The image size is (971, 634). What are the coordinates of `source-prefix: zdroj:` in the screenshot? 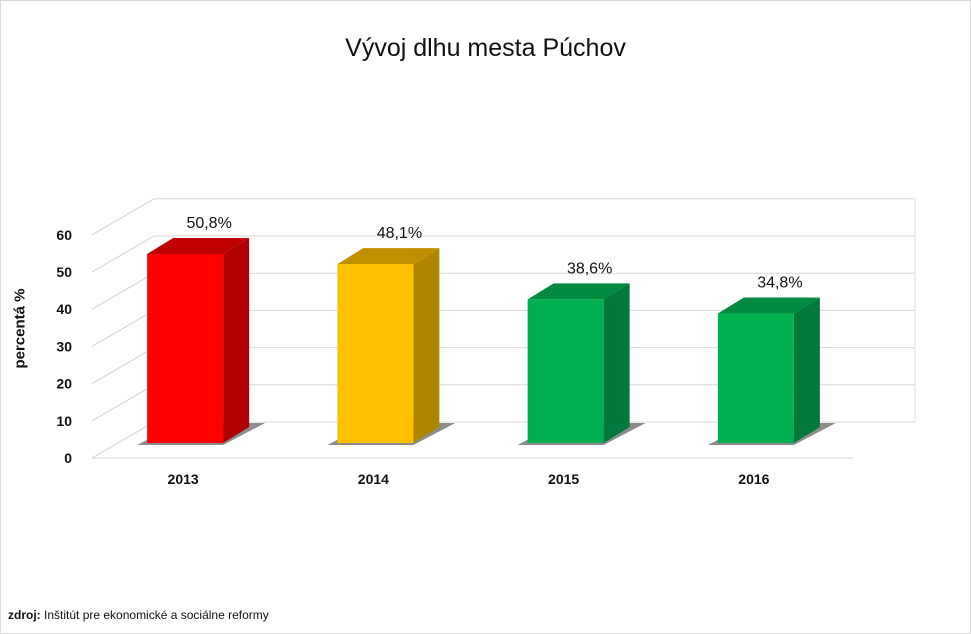 It's located at (24, 615).